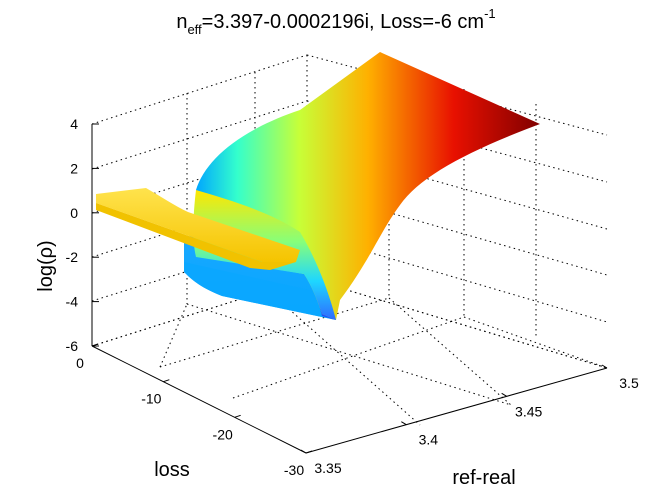 This screenshot has height=504, width=672. What do you see at coordinates (629, 383) in the screenshot?
I see `x-tick-label: 3.5` at bounding box center [629, 383].